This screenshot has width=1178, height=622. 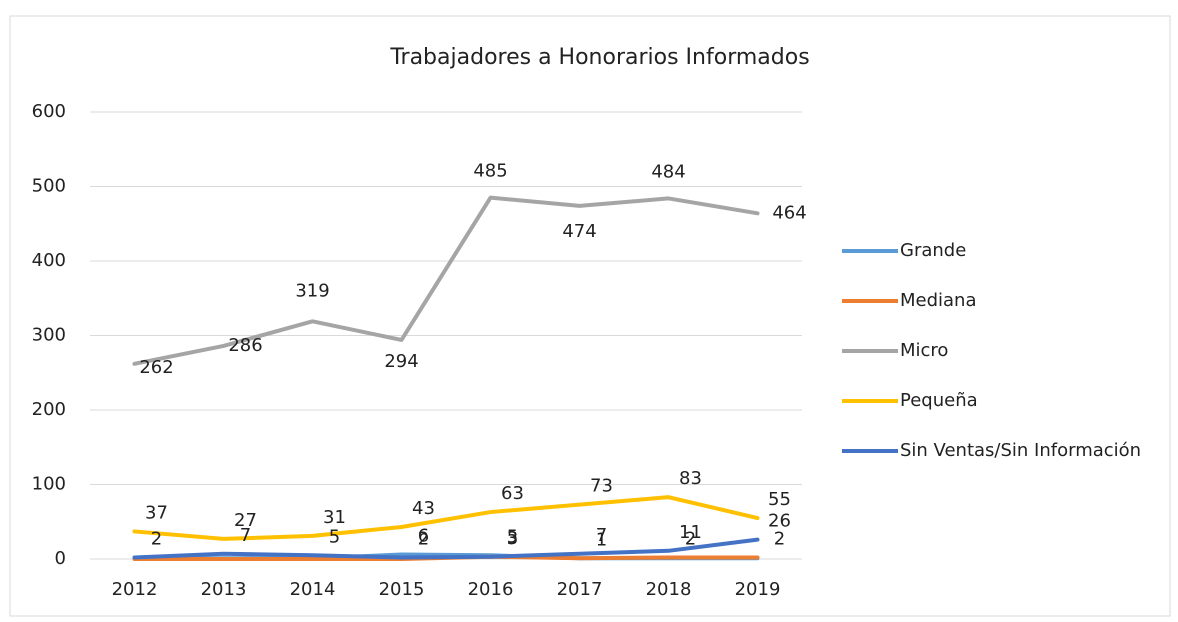 What do you see at coordinates (312, 290) in the screenshot?
I see `data-label: 319` at bounding box center [312, 290].